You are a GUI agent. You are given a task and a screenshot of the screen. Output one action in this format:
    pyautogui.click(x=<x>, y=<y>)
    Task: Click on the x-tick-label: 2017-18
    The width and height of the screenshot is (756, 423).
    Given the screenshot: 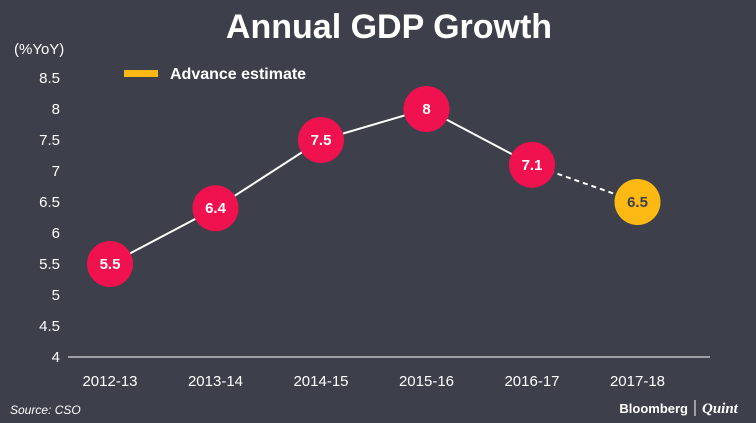 What is the action you would take?
    pyautogui.click(x=637, y=381)
    